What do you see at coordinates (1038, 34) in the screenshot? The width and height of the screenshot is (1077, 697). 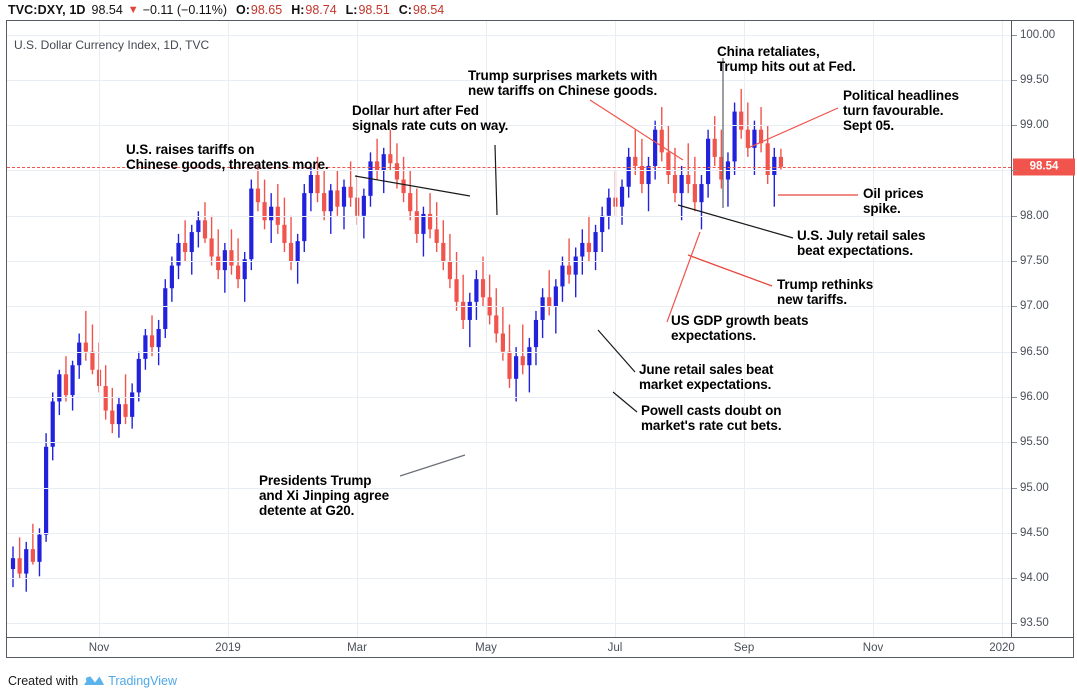 I see `price-tick-label: 100.00` at bounding box center [1038, 34].